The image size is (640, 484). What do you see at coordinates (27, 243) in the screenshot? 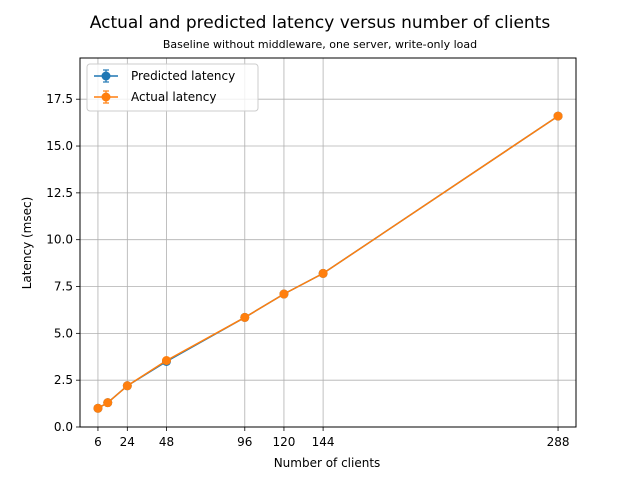
I see `y-axis-label: Latency (msec)` at bounding box center [27, 243].